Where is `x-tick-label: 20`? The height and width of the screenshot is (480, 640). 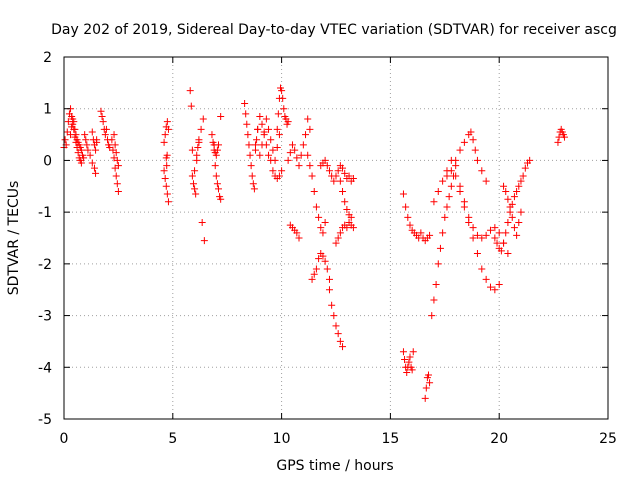 x-tick-label: 20 is located at coordinates (499, 439).